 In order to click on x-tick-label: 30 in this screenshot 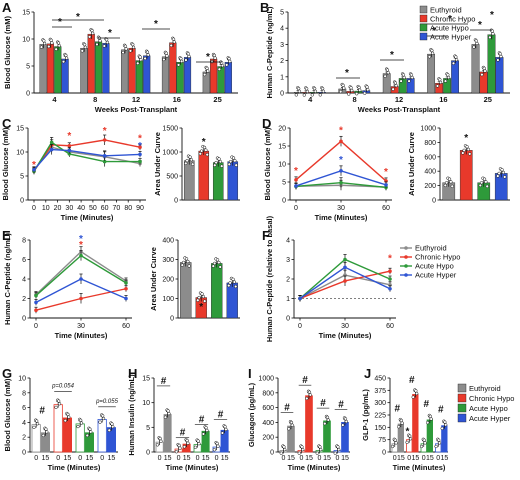, I will do `click(345, 326)`.